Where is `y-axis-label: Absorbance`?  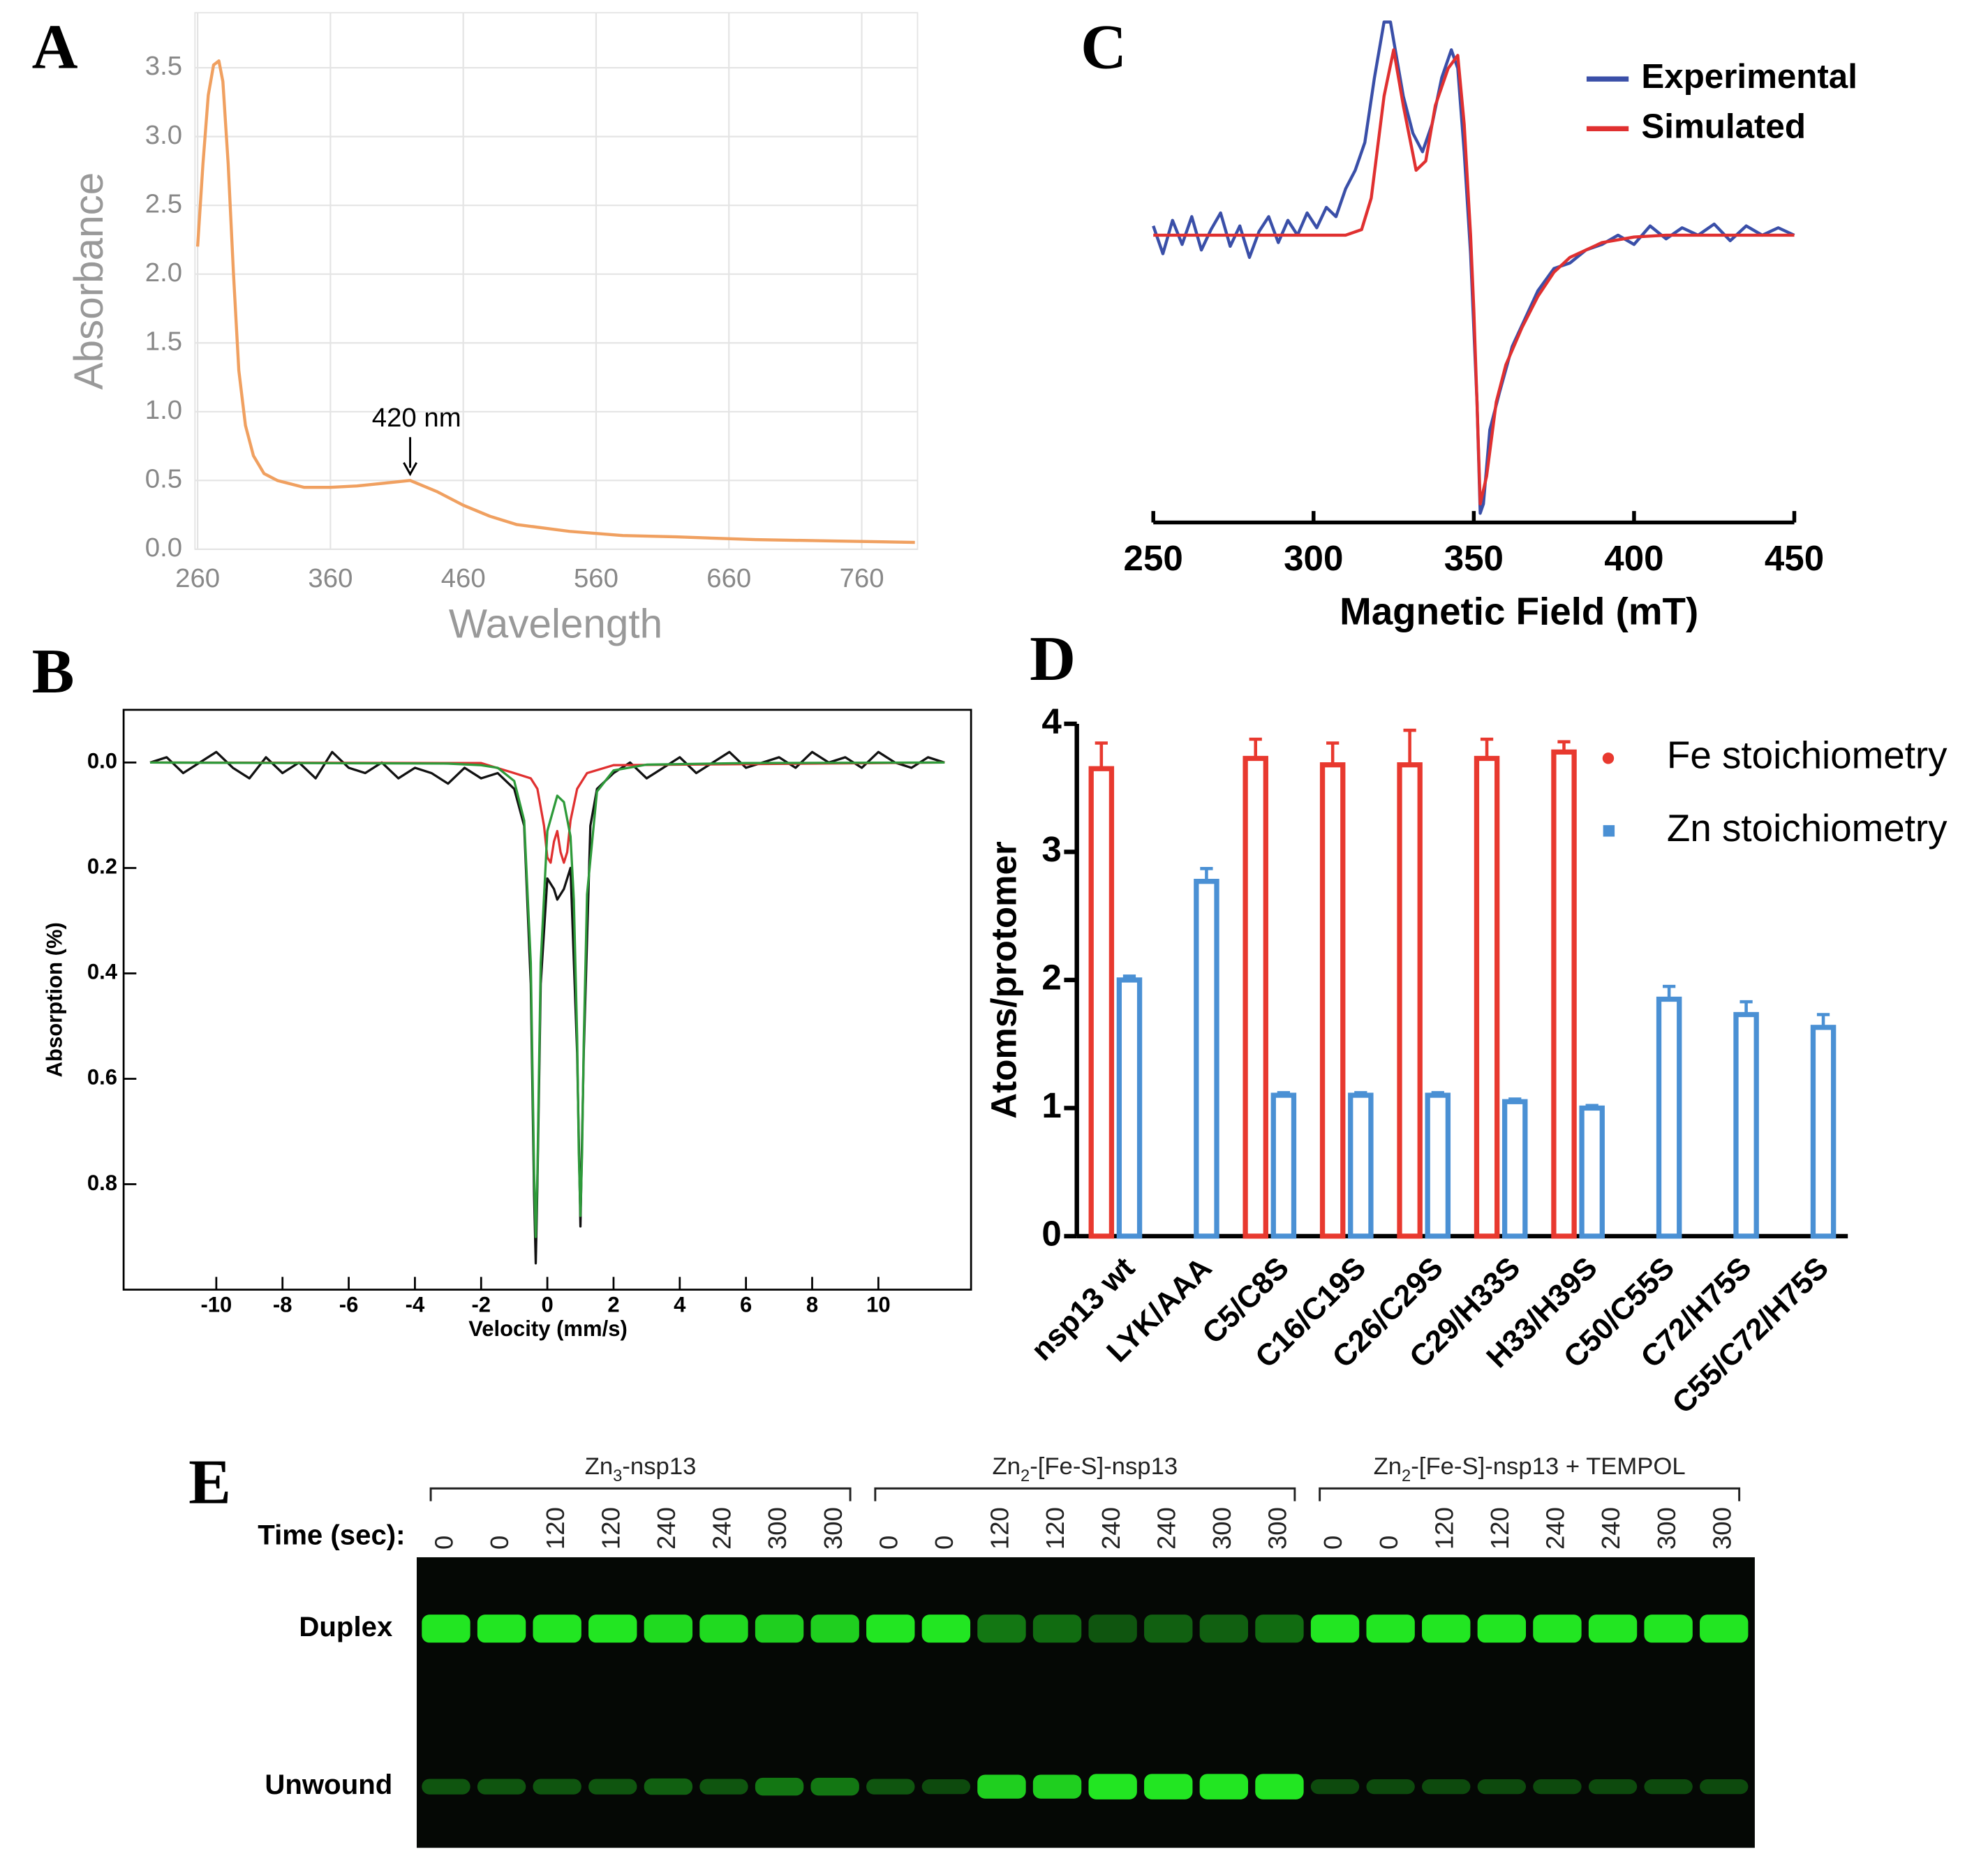
y-axis-label: Absorbance is located at coordinates (89, 281).